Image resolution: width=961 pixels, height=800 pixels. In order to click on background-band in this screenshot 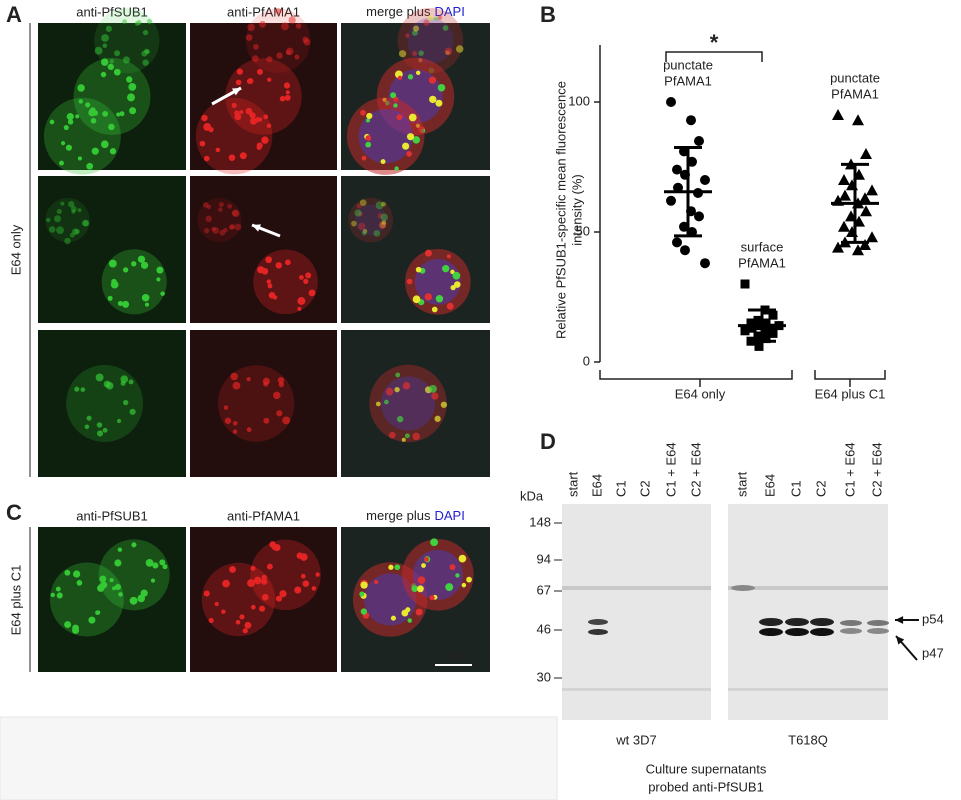, I will do `click(636, 588)`.